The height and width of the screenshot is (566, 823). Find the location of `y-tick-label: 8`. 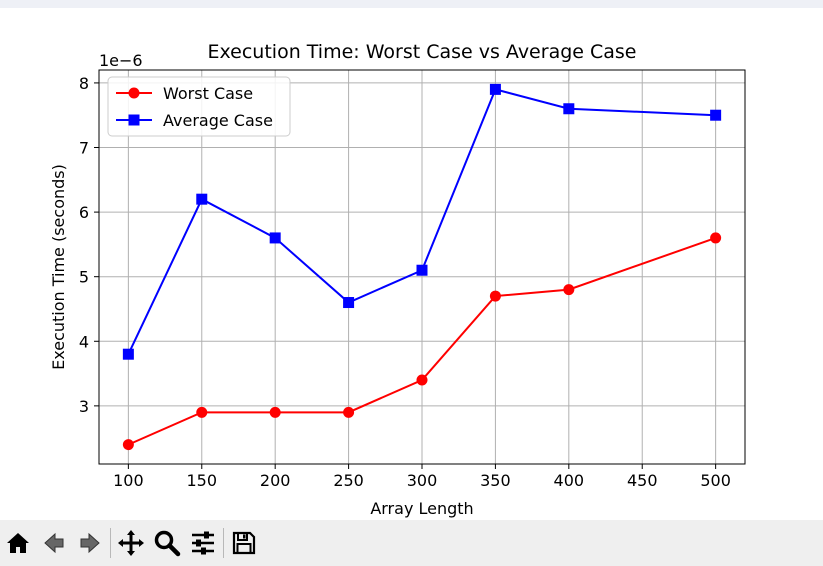

y-tick-label: 8 is located at coordinates (84, 83).